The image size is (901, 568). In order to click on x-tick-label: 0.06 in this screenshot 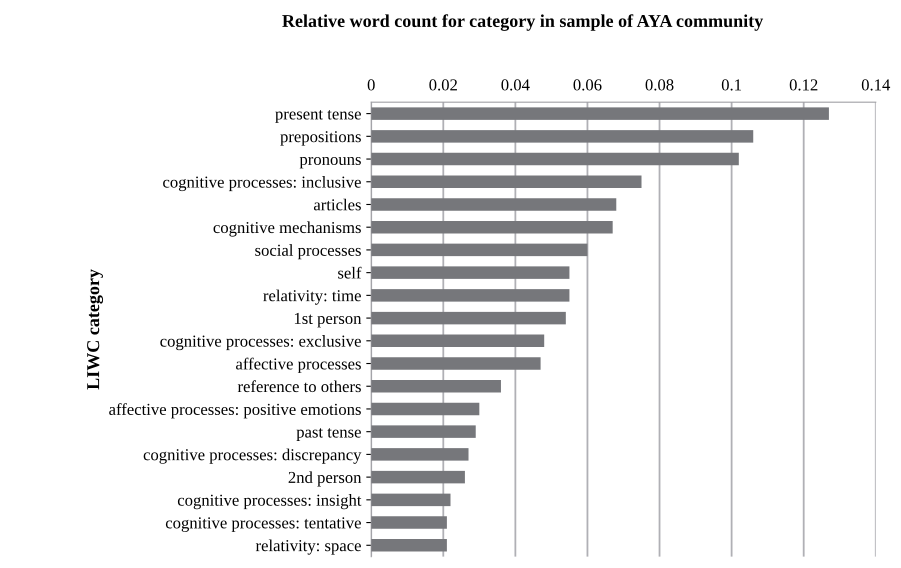, I will do `click(588, 85)`.